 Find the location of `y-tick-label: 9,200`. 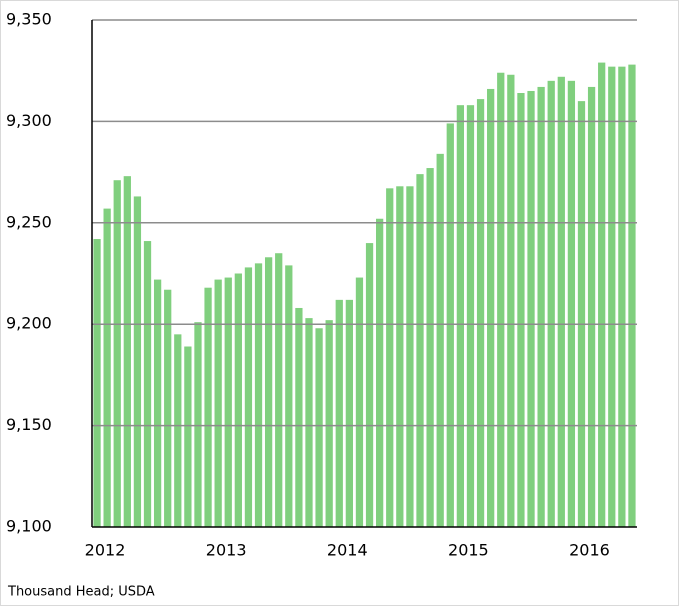

y-tick-label: 9,200 is located at coordinates (29, 323).